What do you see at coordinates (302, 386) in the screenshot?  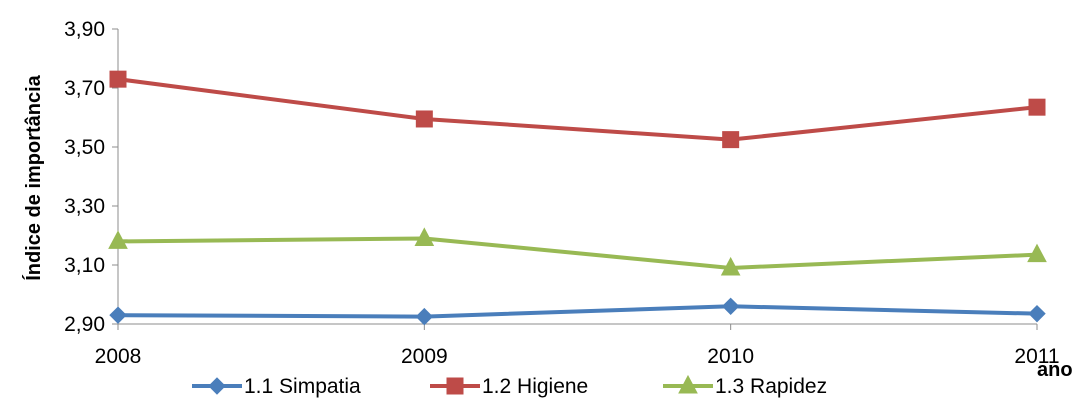 I see `legend-label: 1.1 Simpatia` at bounding box center [302, 386].